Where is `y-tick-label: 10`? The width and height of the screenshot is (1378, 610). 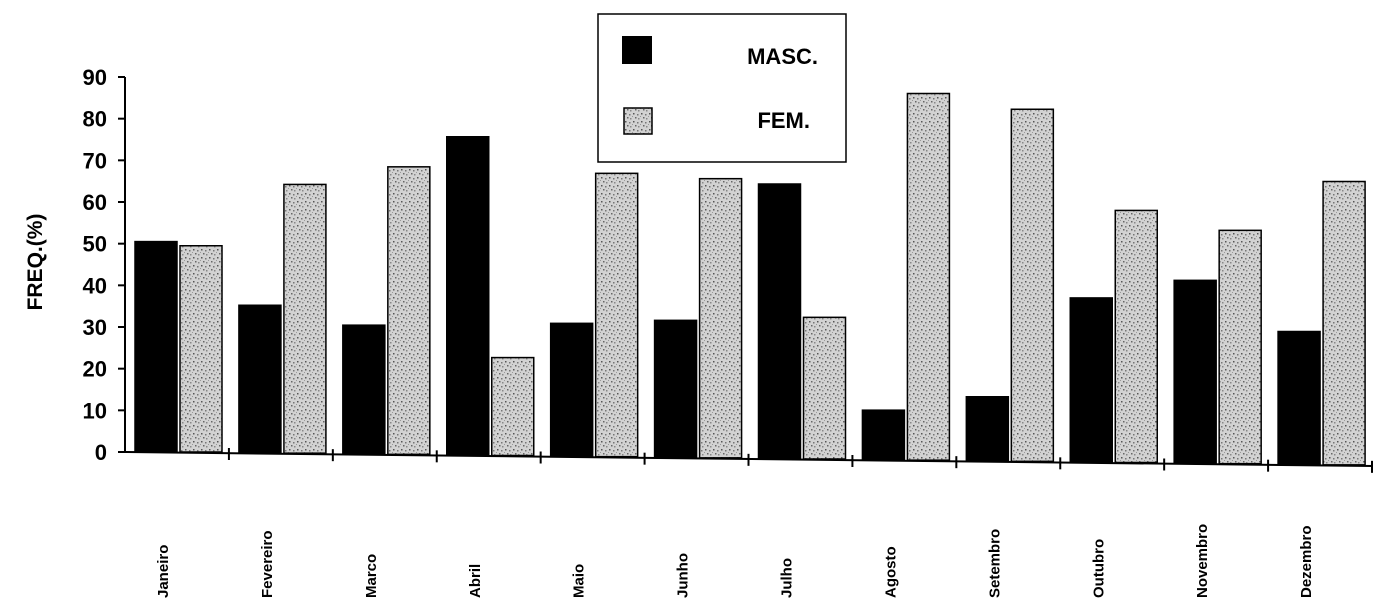 y-tick-label: 10 is located at coordinates (95, 410).